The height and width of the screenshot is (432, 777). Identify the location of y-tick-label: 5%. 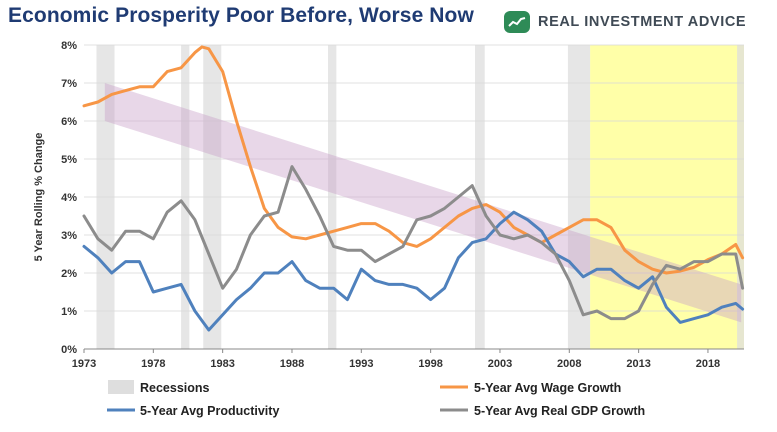
(69, 160).